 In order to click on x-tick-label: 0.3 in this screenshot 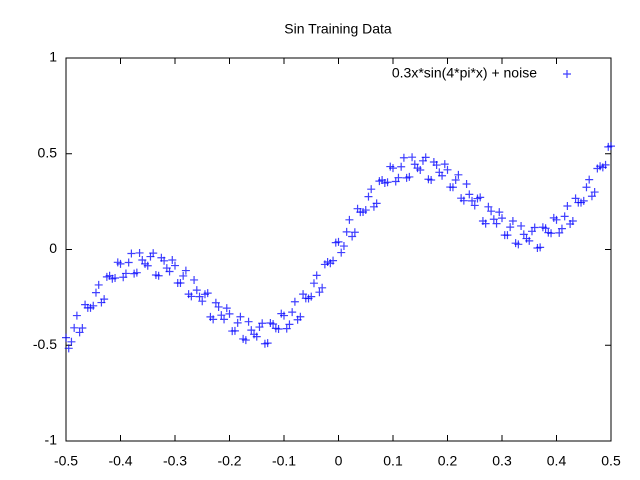, I will do `click(502, 461)`.